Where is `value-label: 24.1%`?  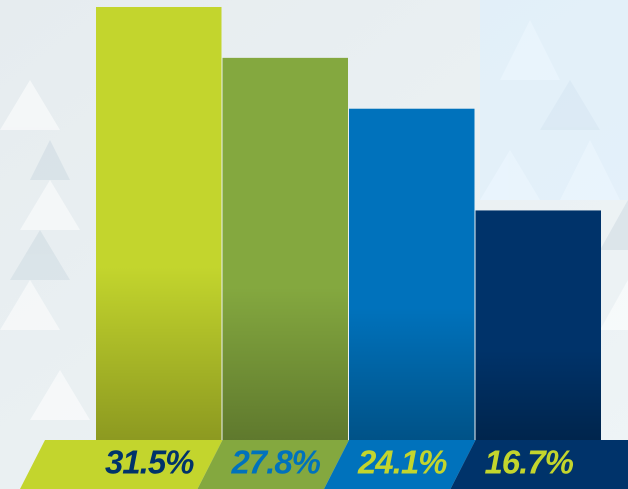
value-label: 24.1% is located at coordinates (402, 462).